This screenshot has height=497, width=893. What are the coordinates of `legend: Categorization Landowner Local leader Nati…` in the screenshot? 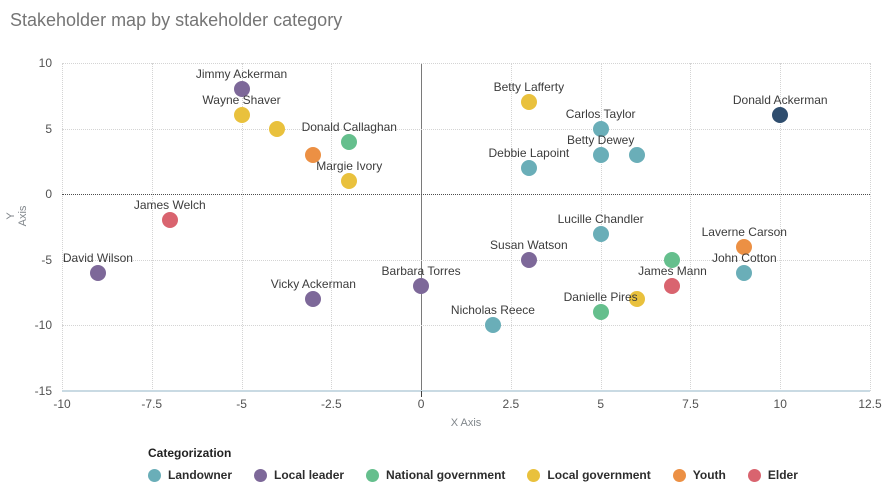 It's located at (473, 464).